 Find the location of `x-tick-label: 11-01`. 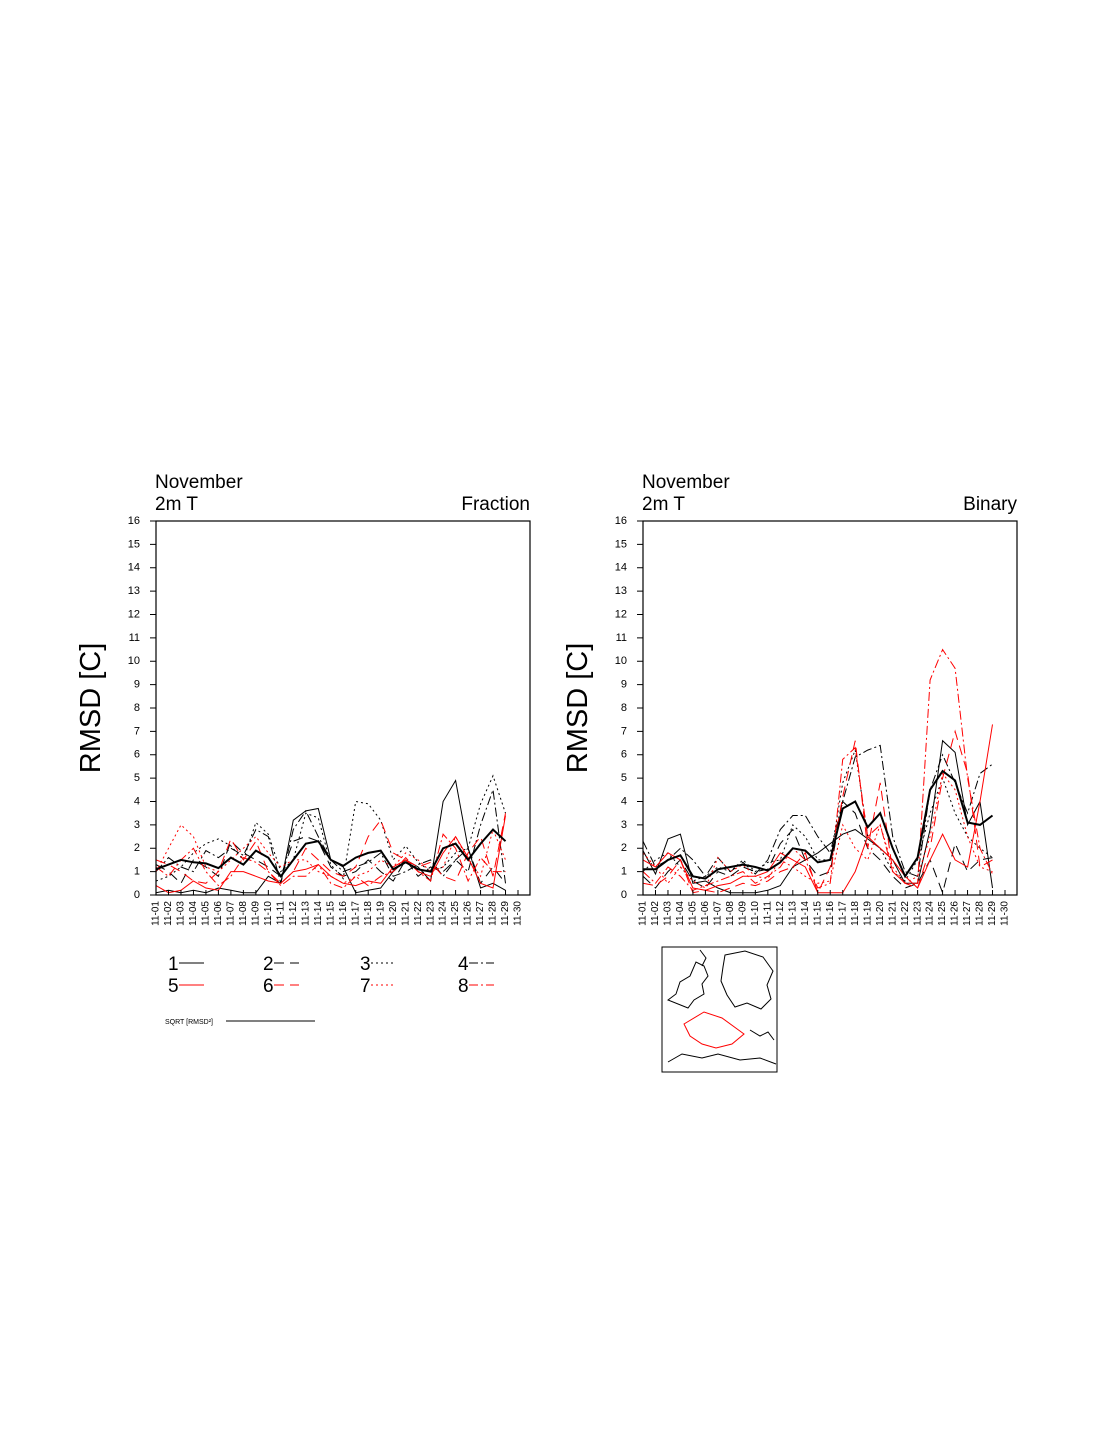

x-tick-label: 11-01 is located at coordinates (156, 913).